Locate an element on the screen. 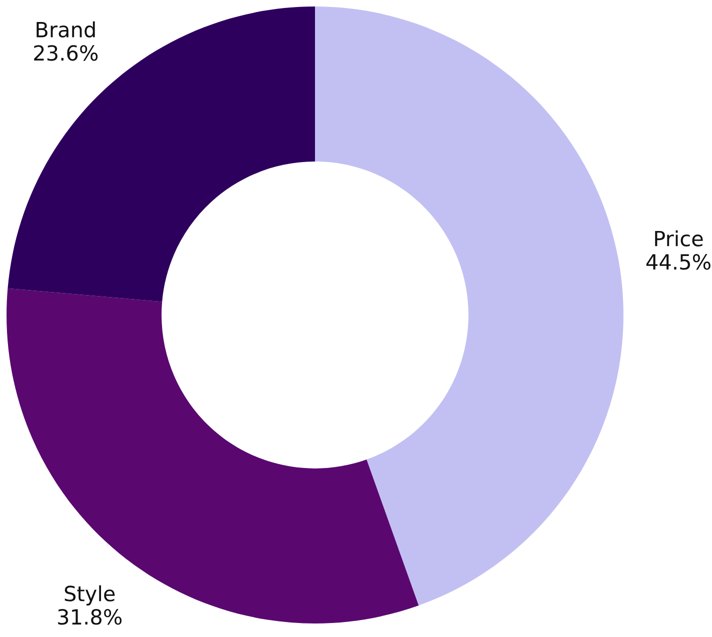  slice-label: Brand is located at coordinates (65, 29).